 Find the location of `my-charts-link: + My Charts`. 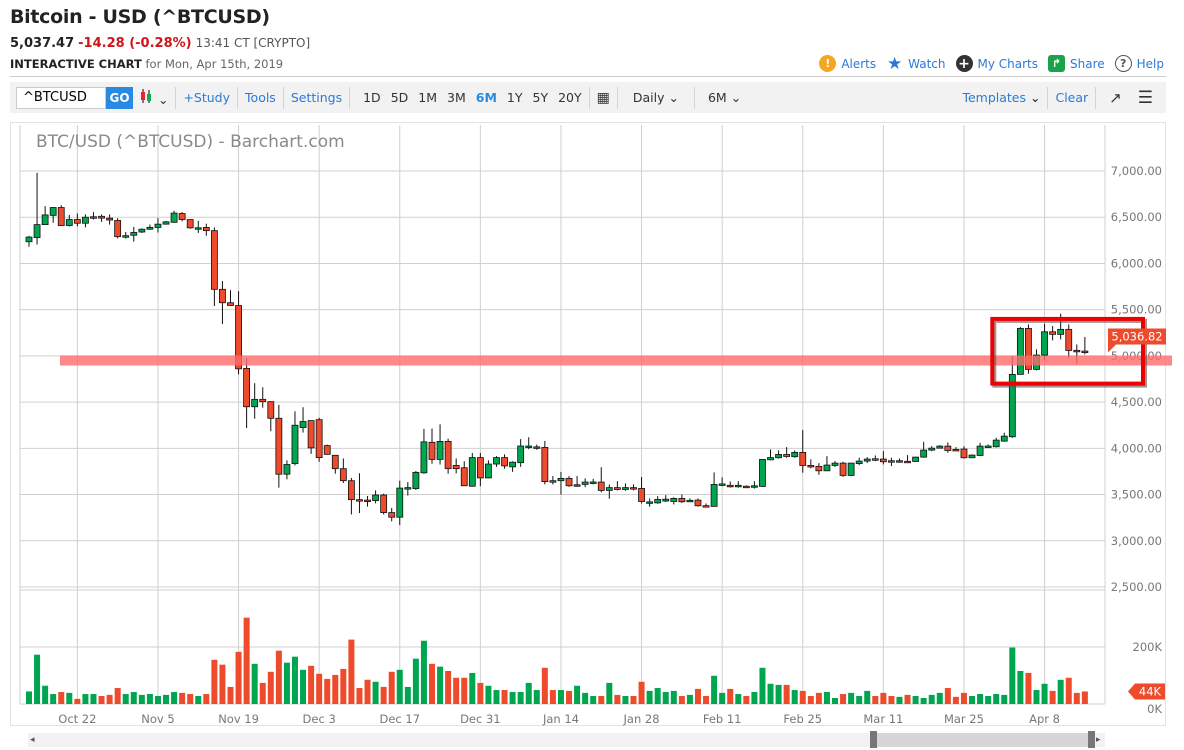

my-charts-link: + My Charts is located at coordinates (996, 63).